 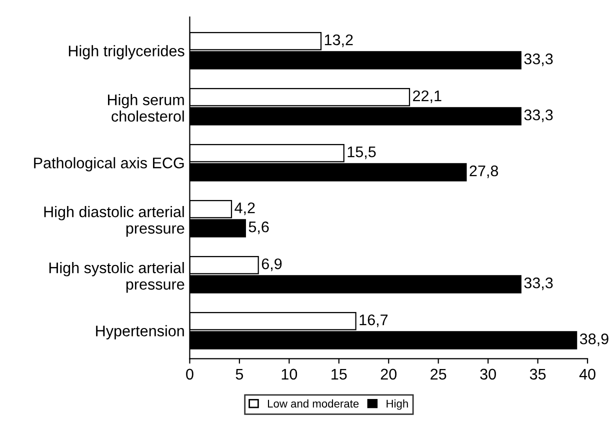 I want to click on y-tick-label: High diastolic arterial pressure, so click(x=114, y=221).